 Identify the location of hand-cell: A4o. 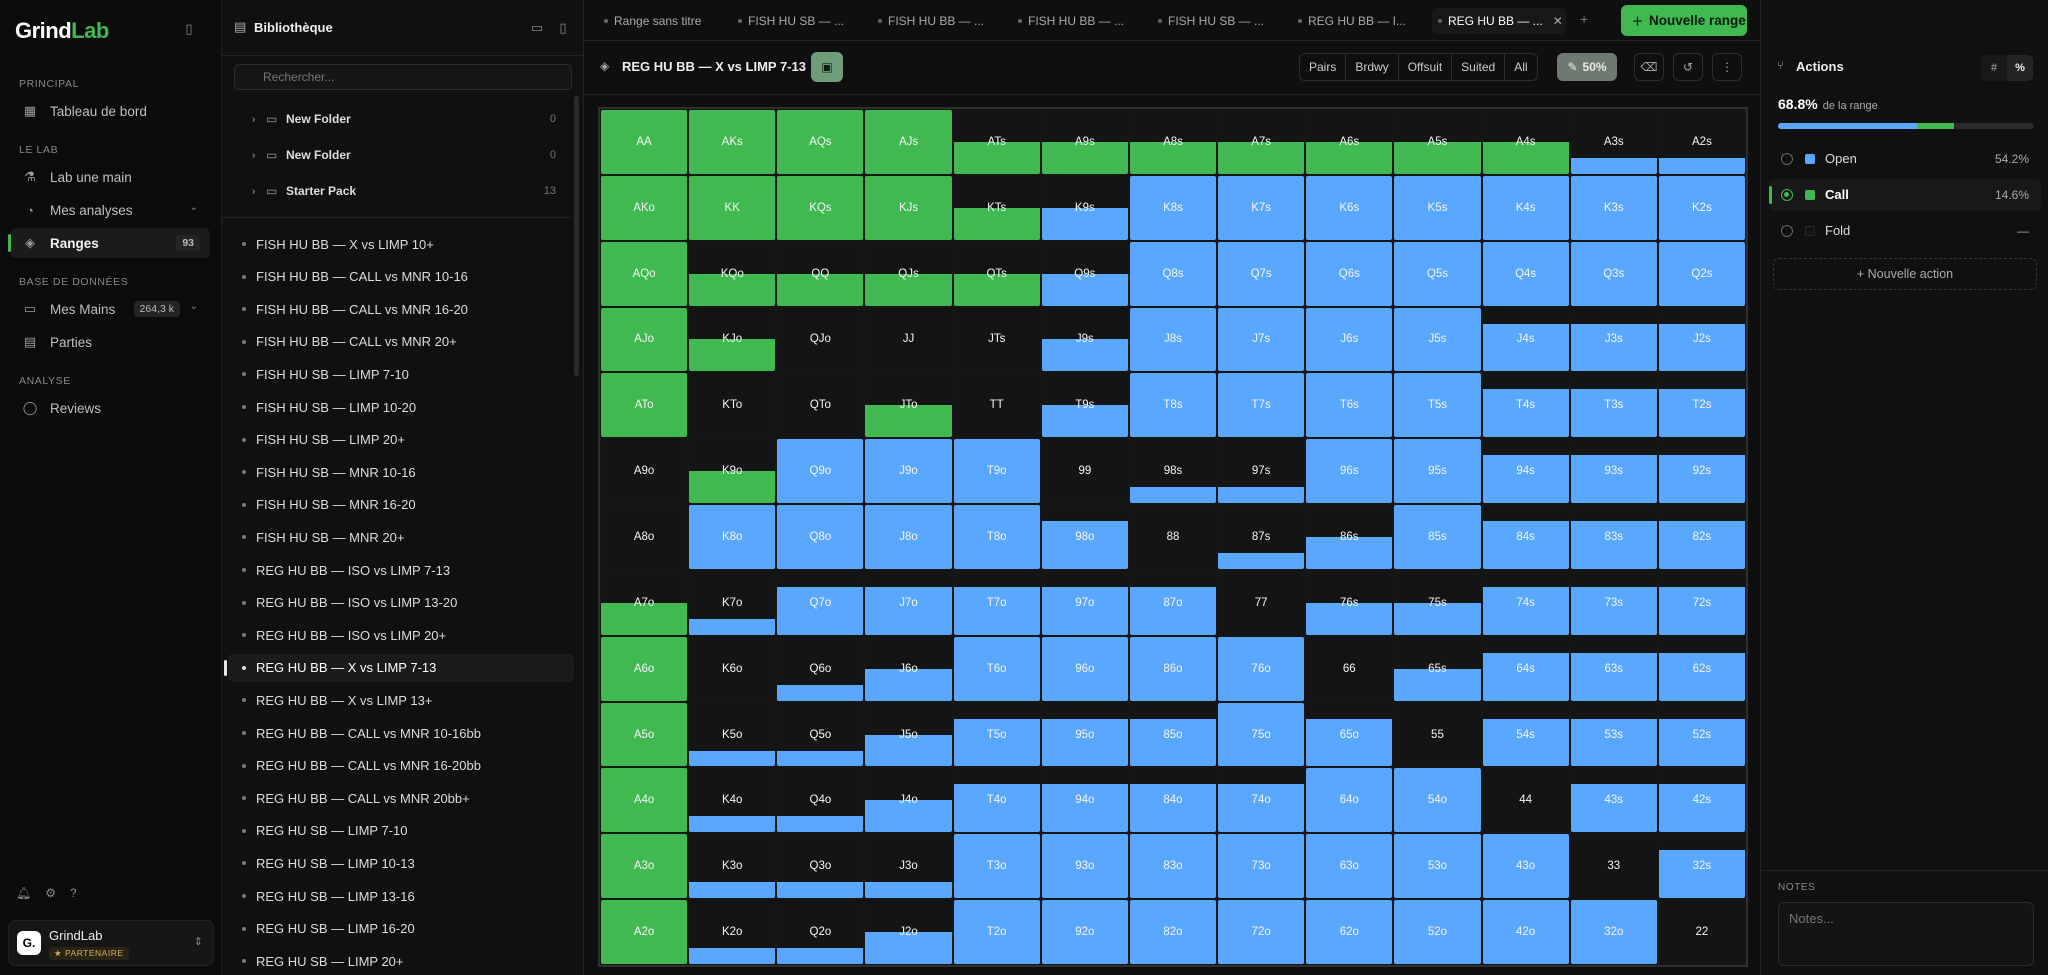
(644, 800).